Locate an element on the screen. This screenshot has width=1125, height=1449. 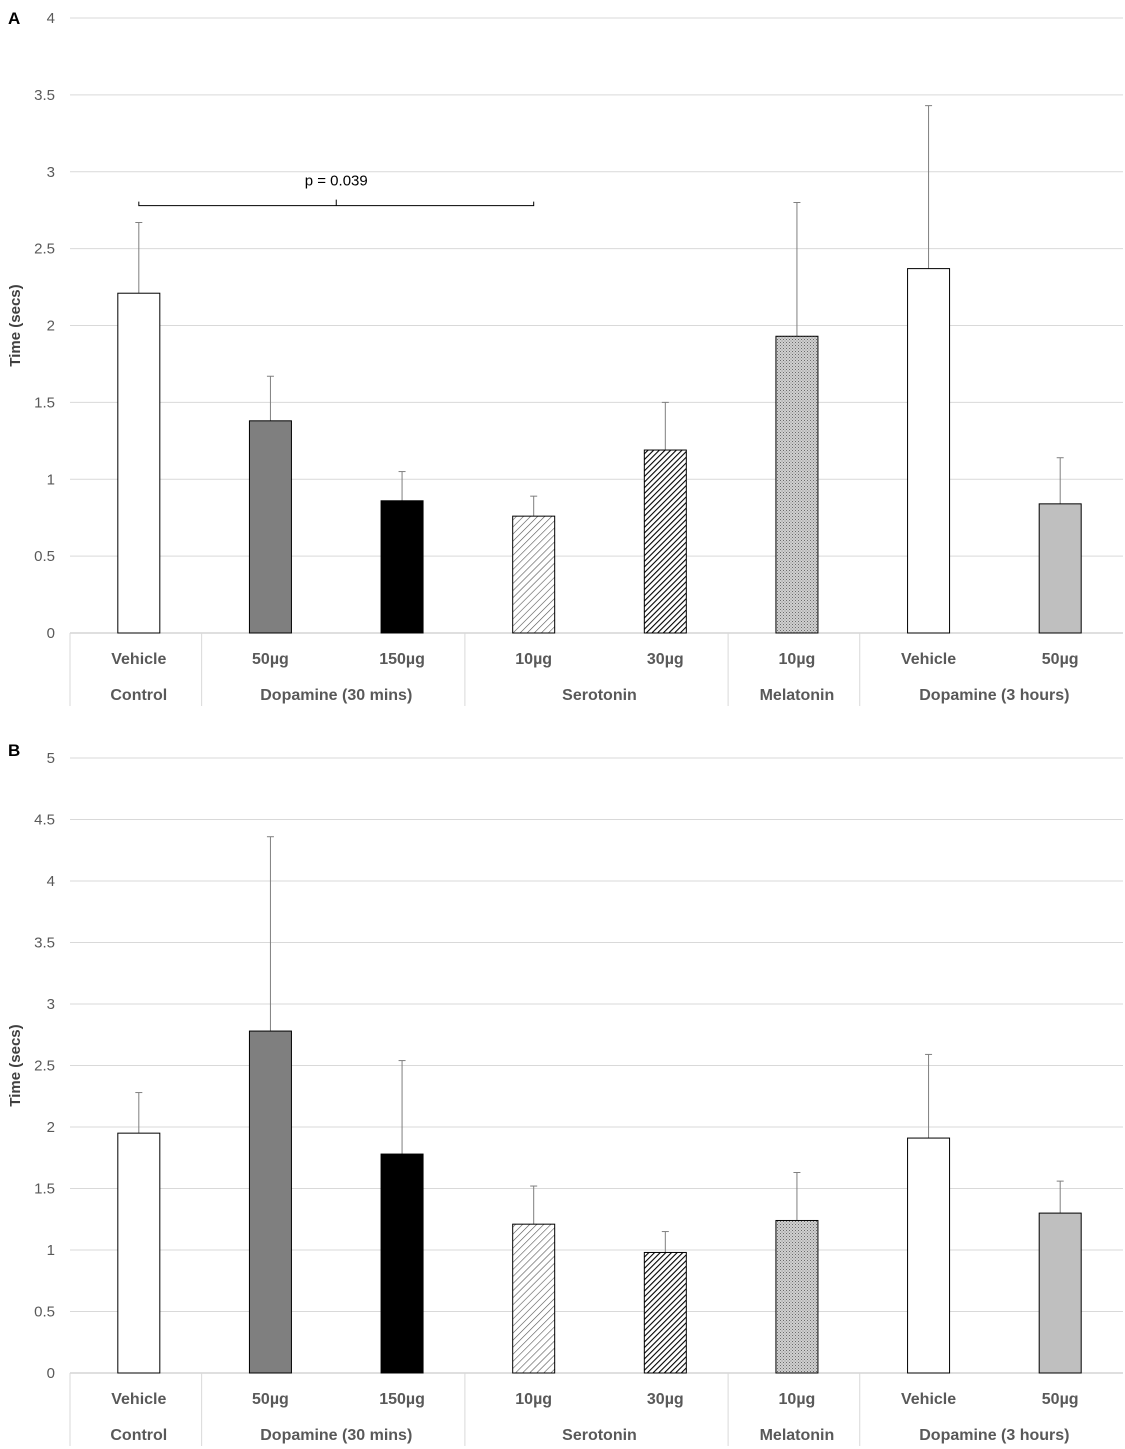
significance-label: p = 0.039 is located at coordinates (336, 181).